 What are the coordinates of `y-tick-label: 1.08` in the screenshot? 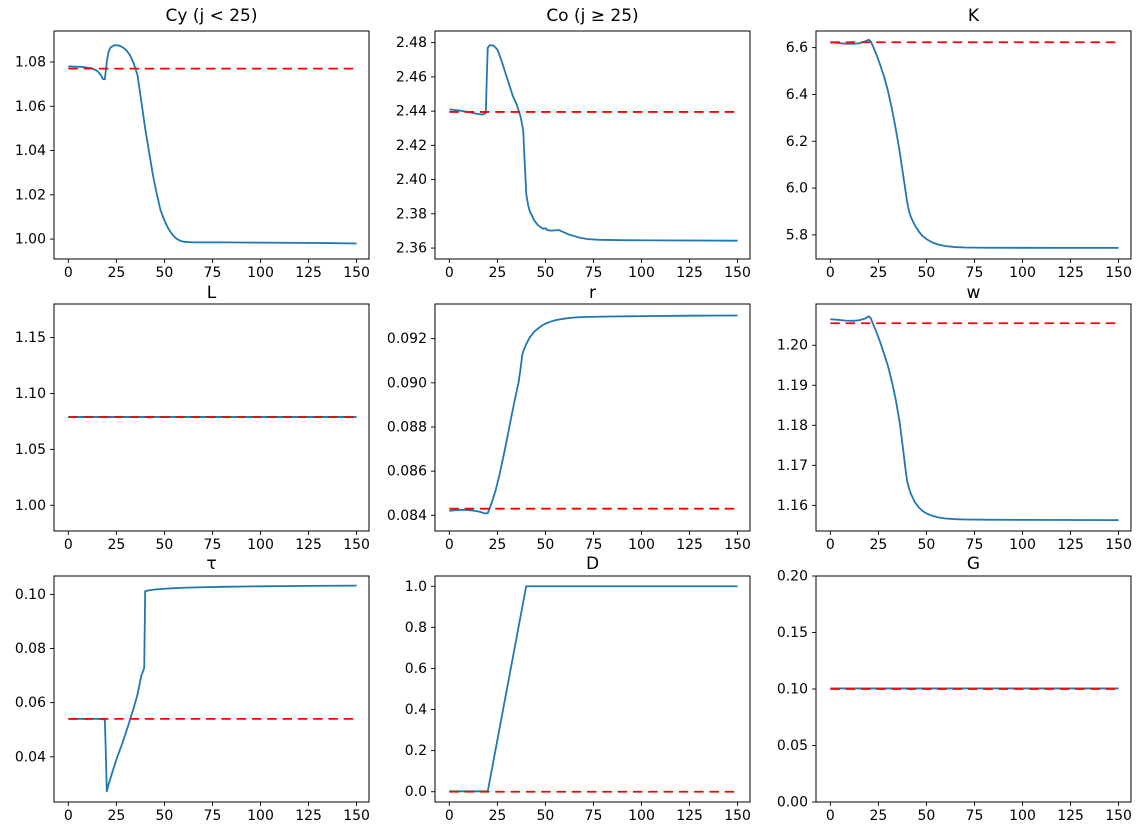 It's located at (30, 62).